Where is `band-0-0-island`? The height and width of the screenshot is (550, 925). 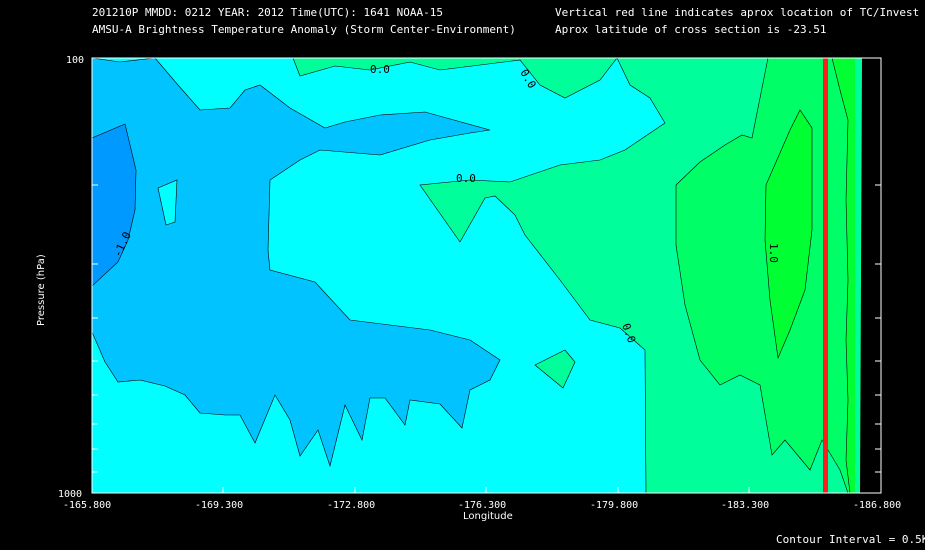 band-0-0-island is located at coordinates (555, 369).